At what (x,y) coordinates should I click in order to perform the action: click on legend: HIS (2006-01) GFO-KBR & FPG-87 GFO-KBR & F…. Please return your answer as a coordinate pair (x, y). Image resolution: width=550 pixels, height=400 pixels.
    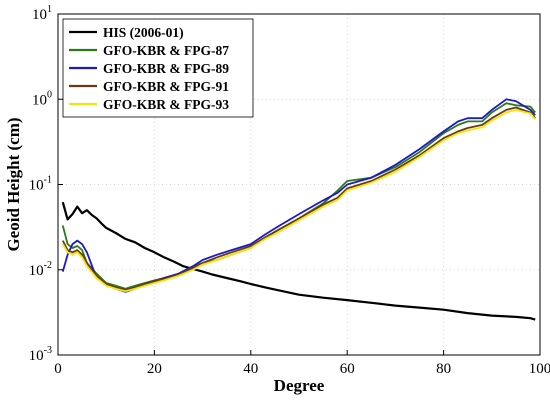
    Looking at the image, I should click on (158, 68).